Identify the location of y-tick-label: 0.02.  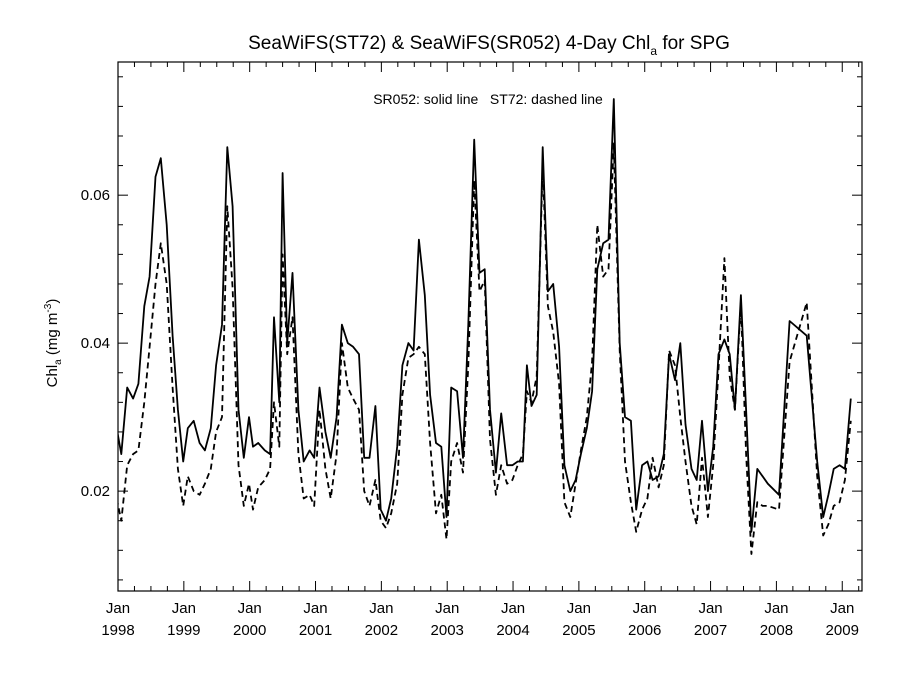
(95, 491).